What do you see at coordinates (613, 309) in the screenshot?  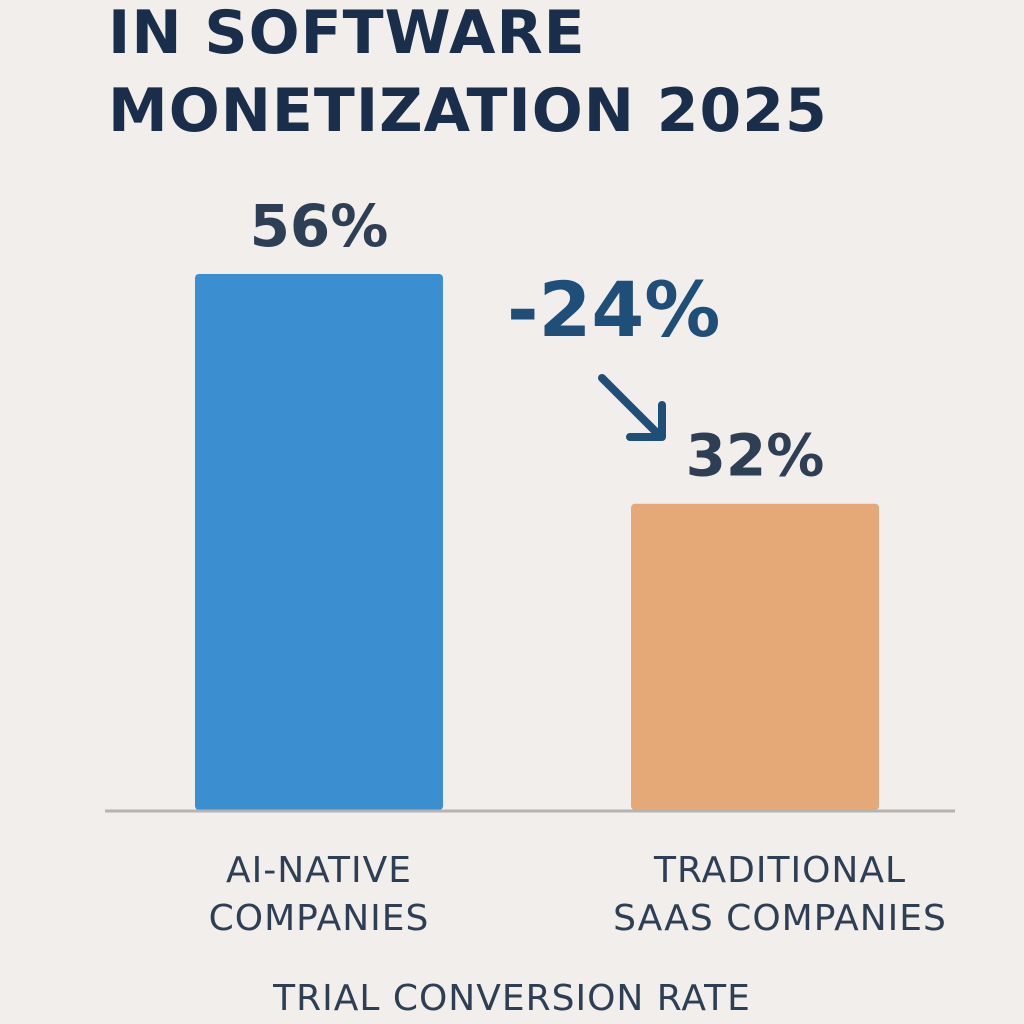 I see `difference-label: -24%` at bounding box center [613, 309].